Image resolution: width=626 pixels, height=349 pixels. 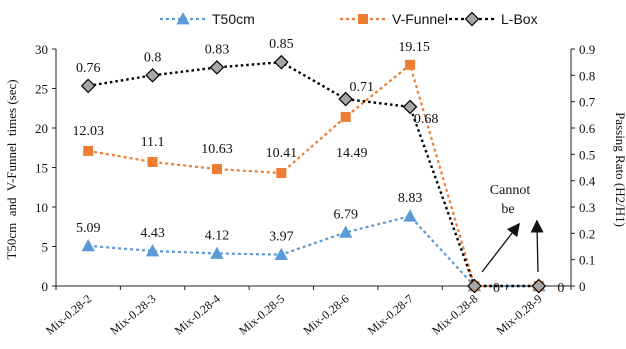 I want to click on data-label: 4.12, so click(x=217, y=235).